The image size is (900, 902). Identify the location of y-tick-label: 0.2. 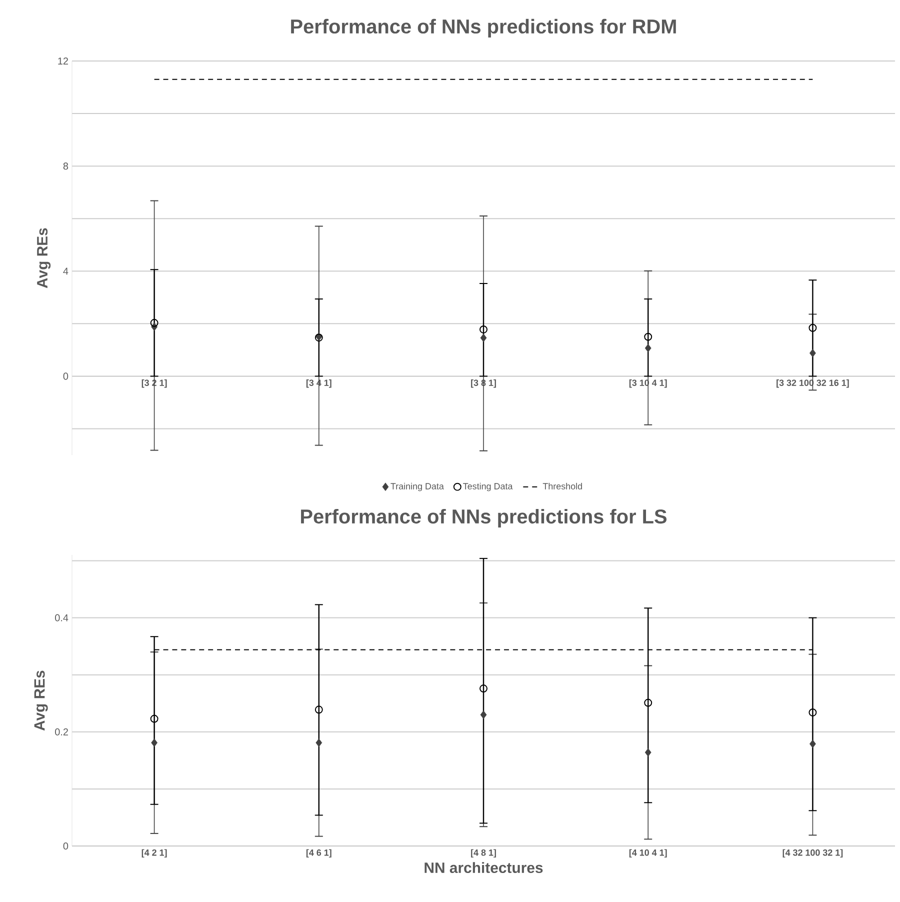
(61, 732).